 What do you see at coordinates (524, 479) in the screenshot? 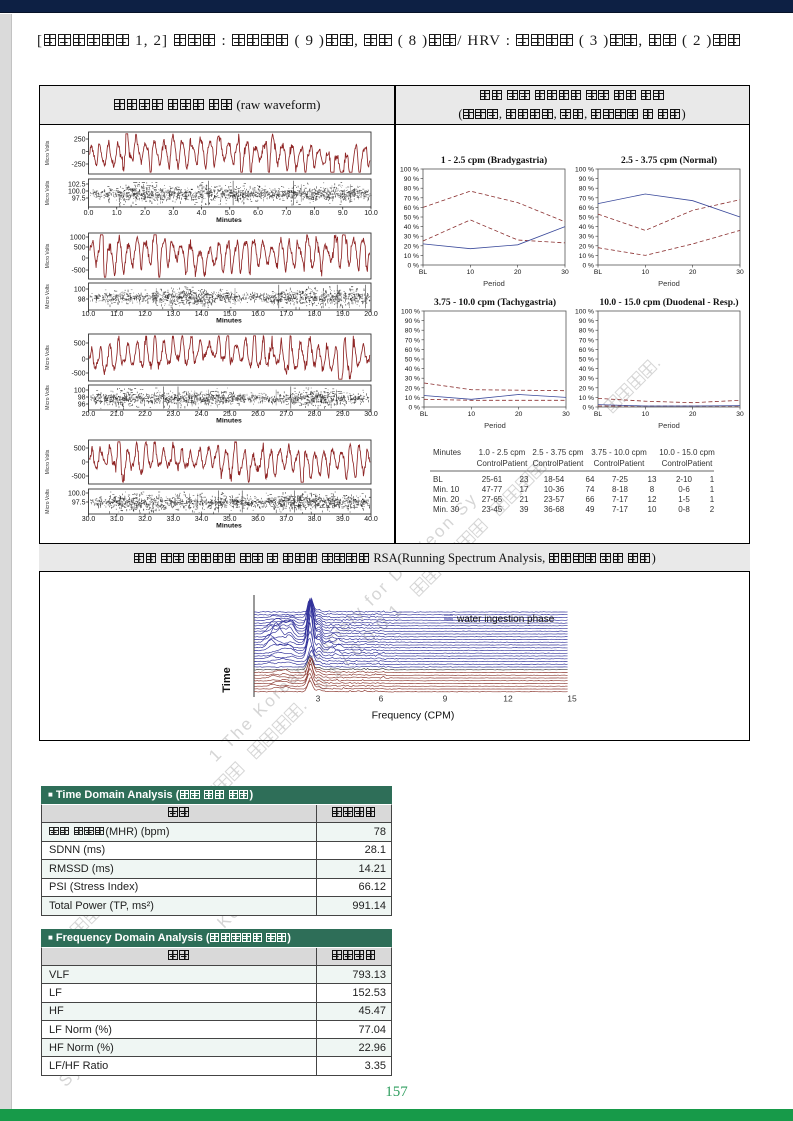
I see `svg-text: 23` at bounding box center [524, 479].